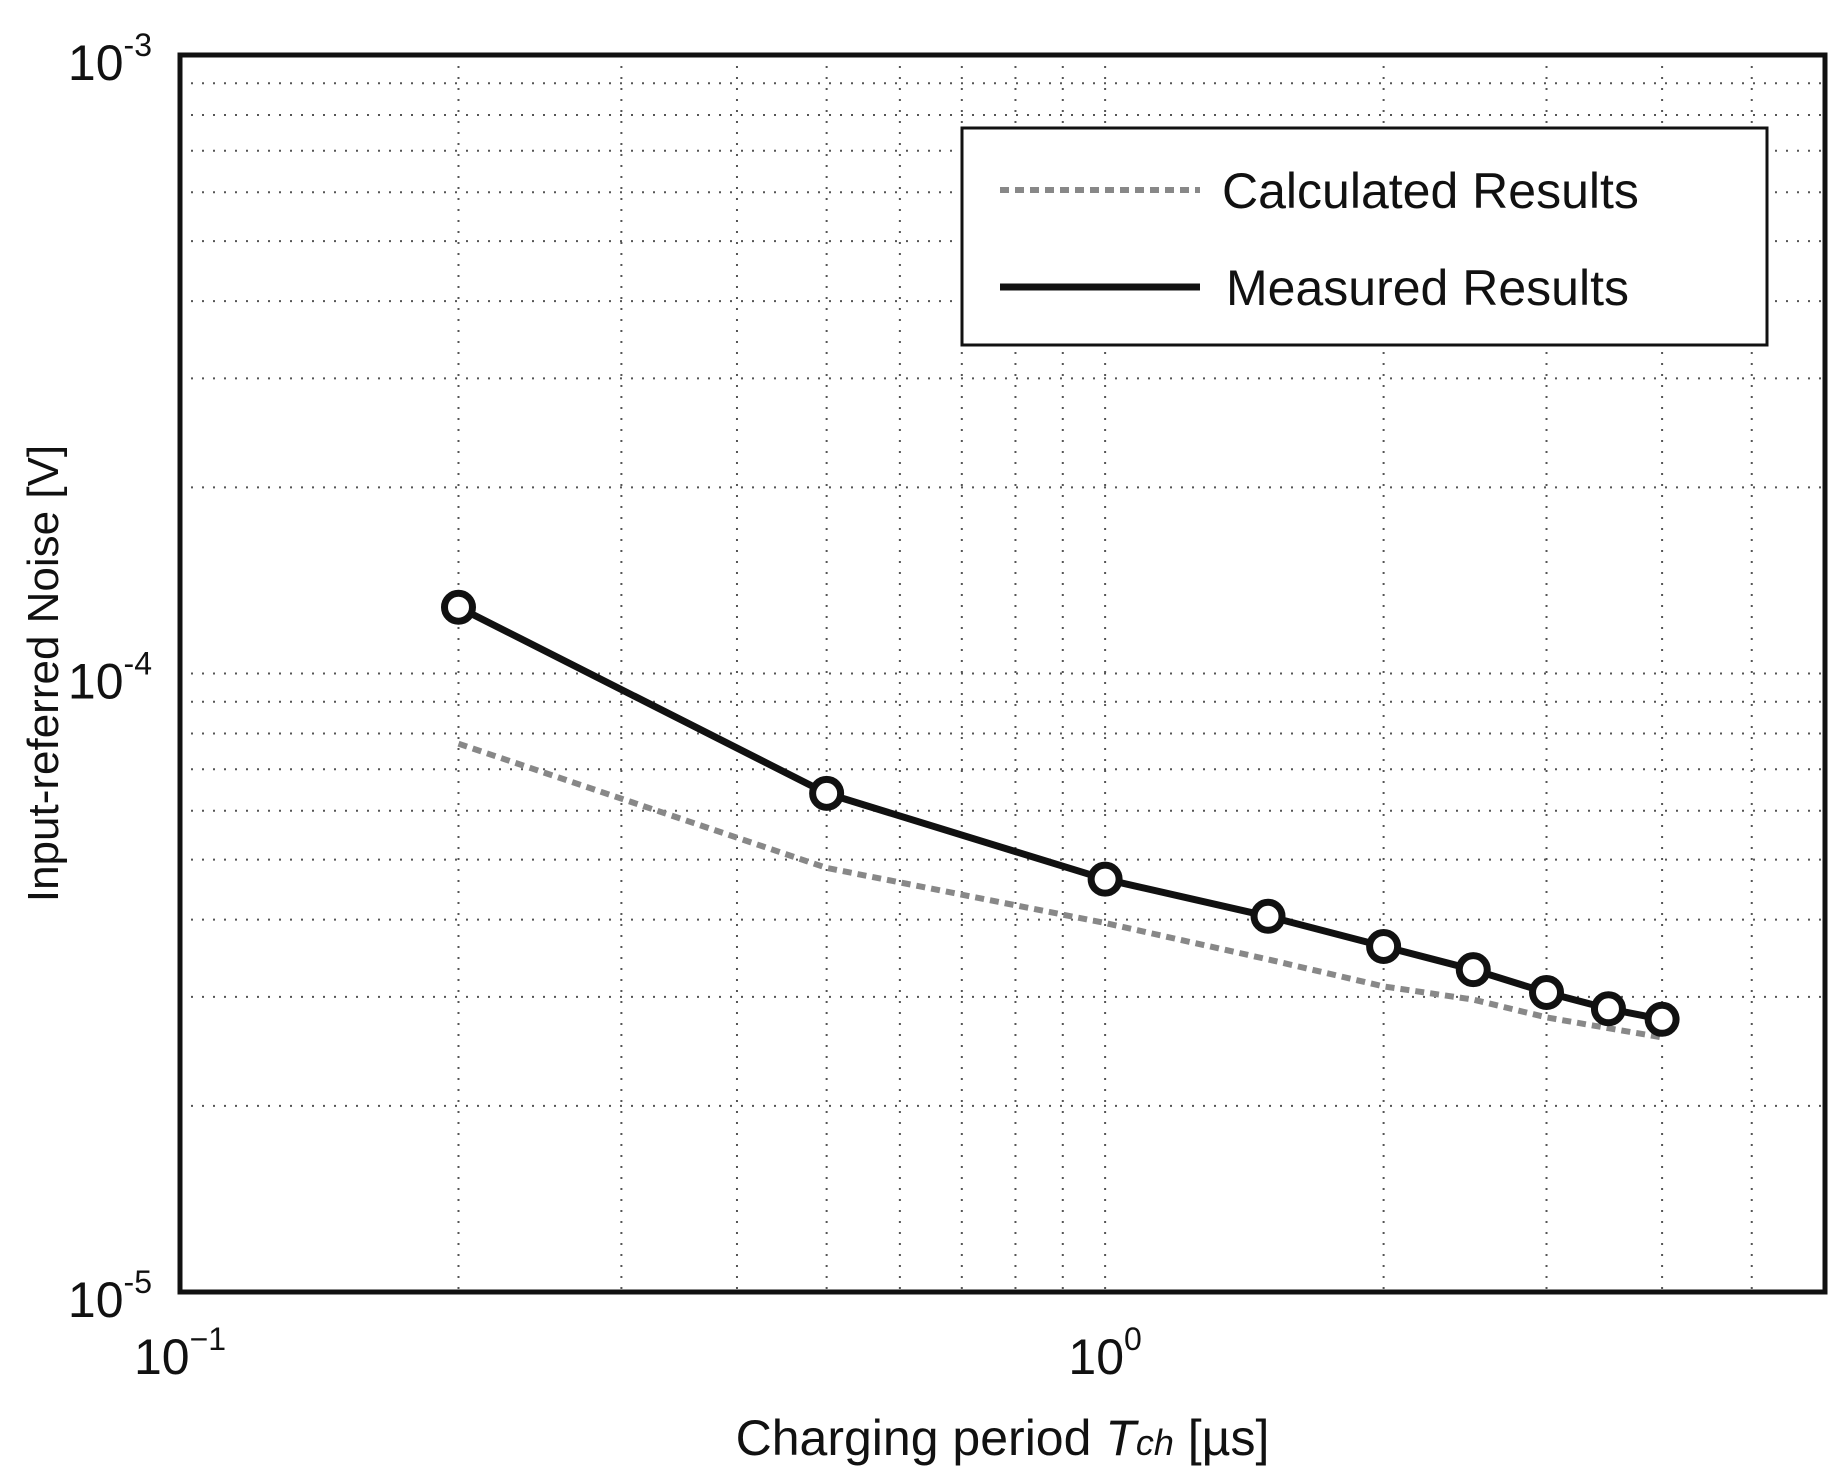 The image size is (1839, 1481). I want to click on x-axis-label: Charging period Tch [µs], so click(1003, 1438).